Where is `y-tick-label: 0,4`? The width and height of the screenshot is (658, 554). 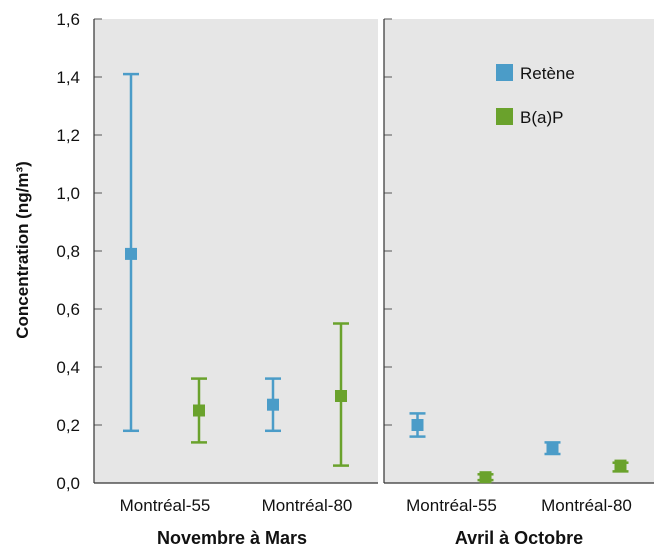 y-tick-label: 0,4 is located at coordinates (68, 367).